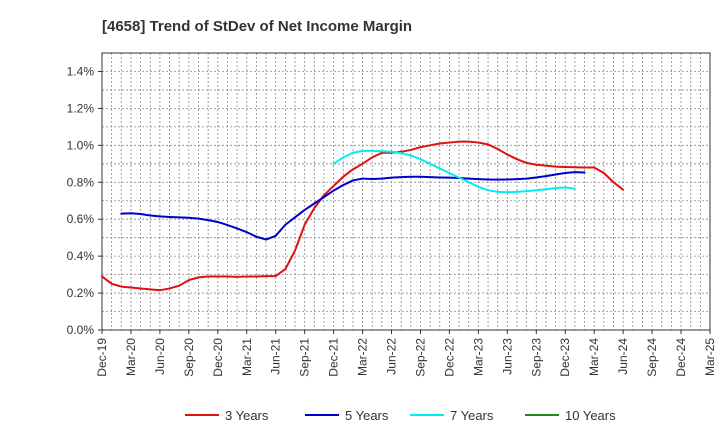 Image resolution: width=720 pixels, height=440 pixels. Describe the element at coordinates (353, 206) in the screenshot. I see `series-line-5-years` at that location.